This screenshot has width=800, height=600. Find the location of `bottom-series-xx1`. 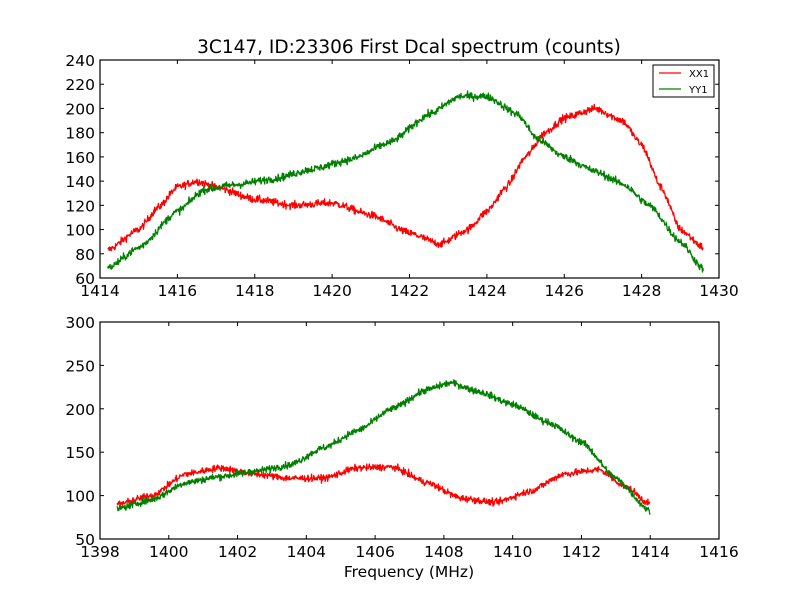

bottom-series-xx1 is located at coordinates (383, 485).